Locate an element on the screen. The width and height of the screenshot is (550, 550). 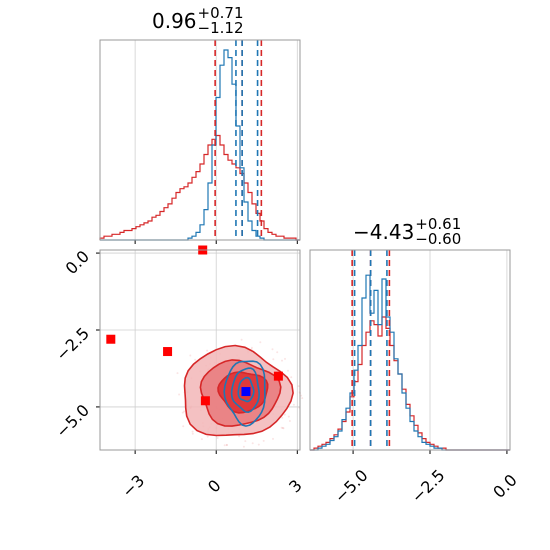
hist1-frame is located at coordinates (410, 350).